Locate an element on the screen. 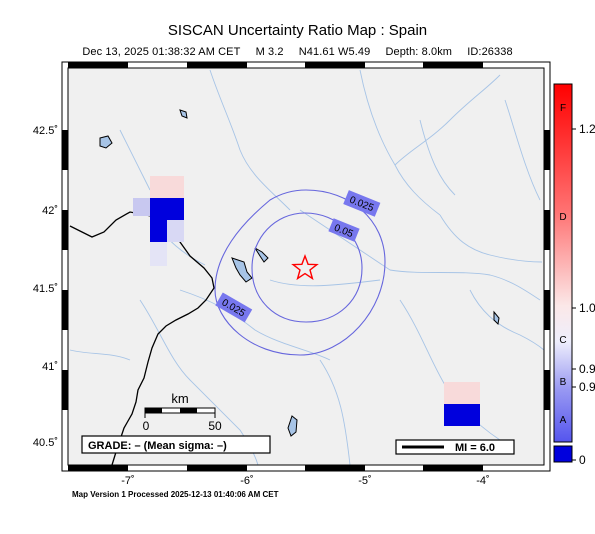 The image size is (595, 534). longitude-labels: -7˚ -6˚ -5˚ -4˚ is located at coordinates (305, 481).